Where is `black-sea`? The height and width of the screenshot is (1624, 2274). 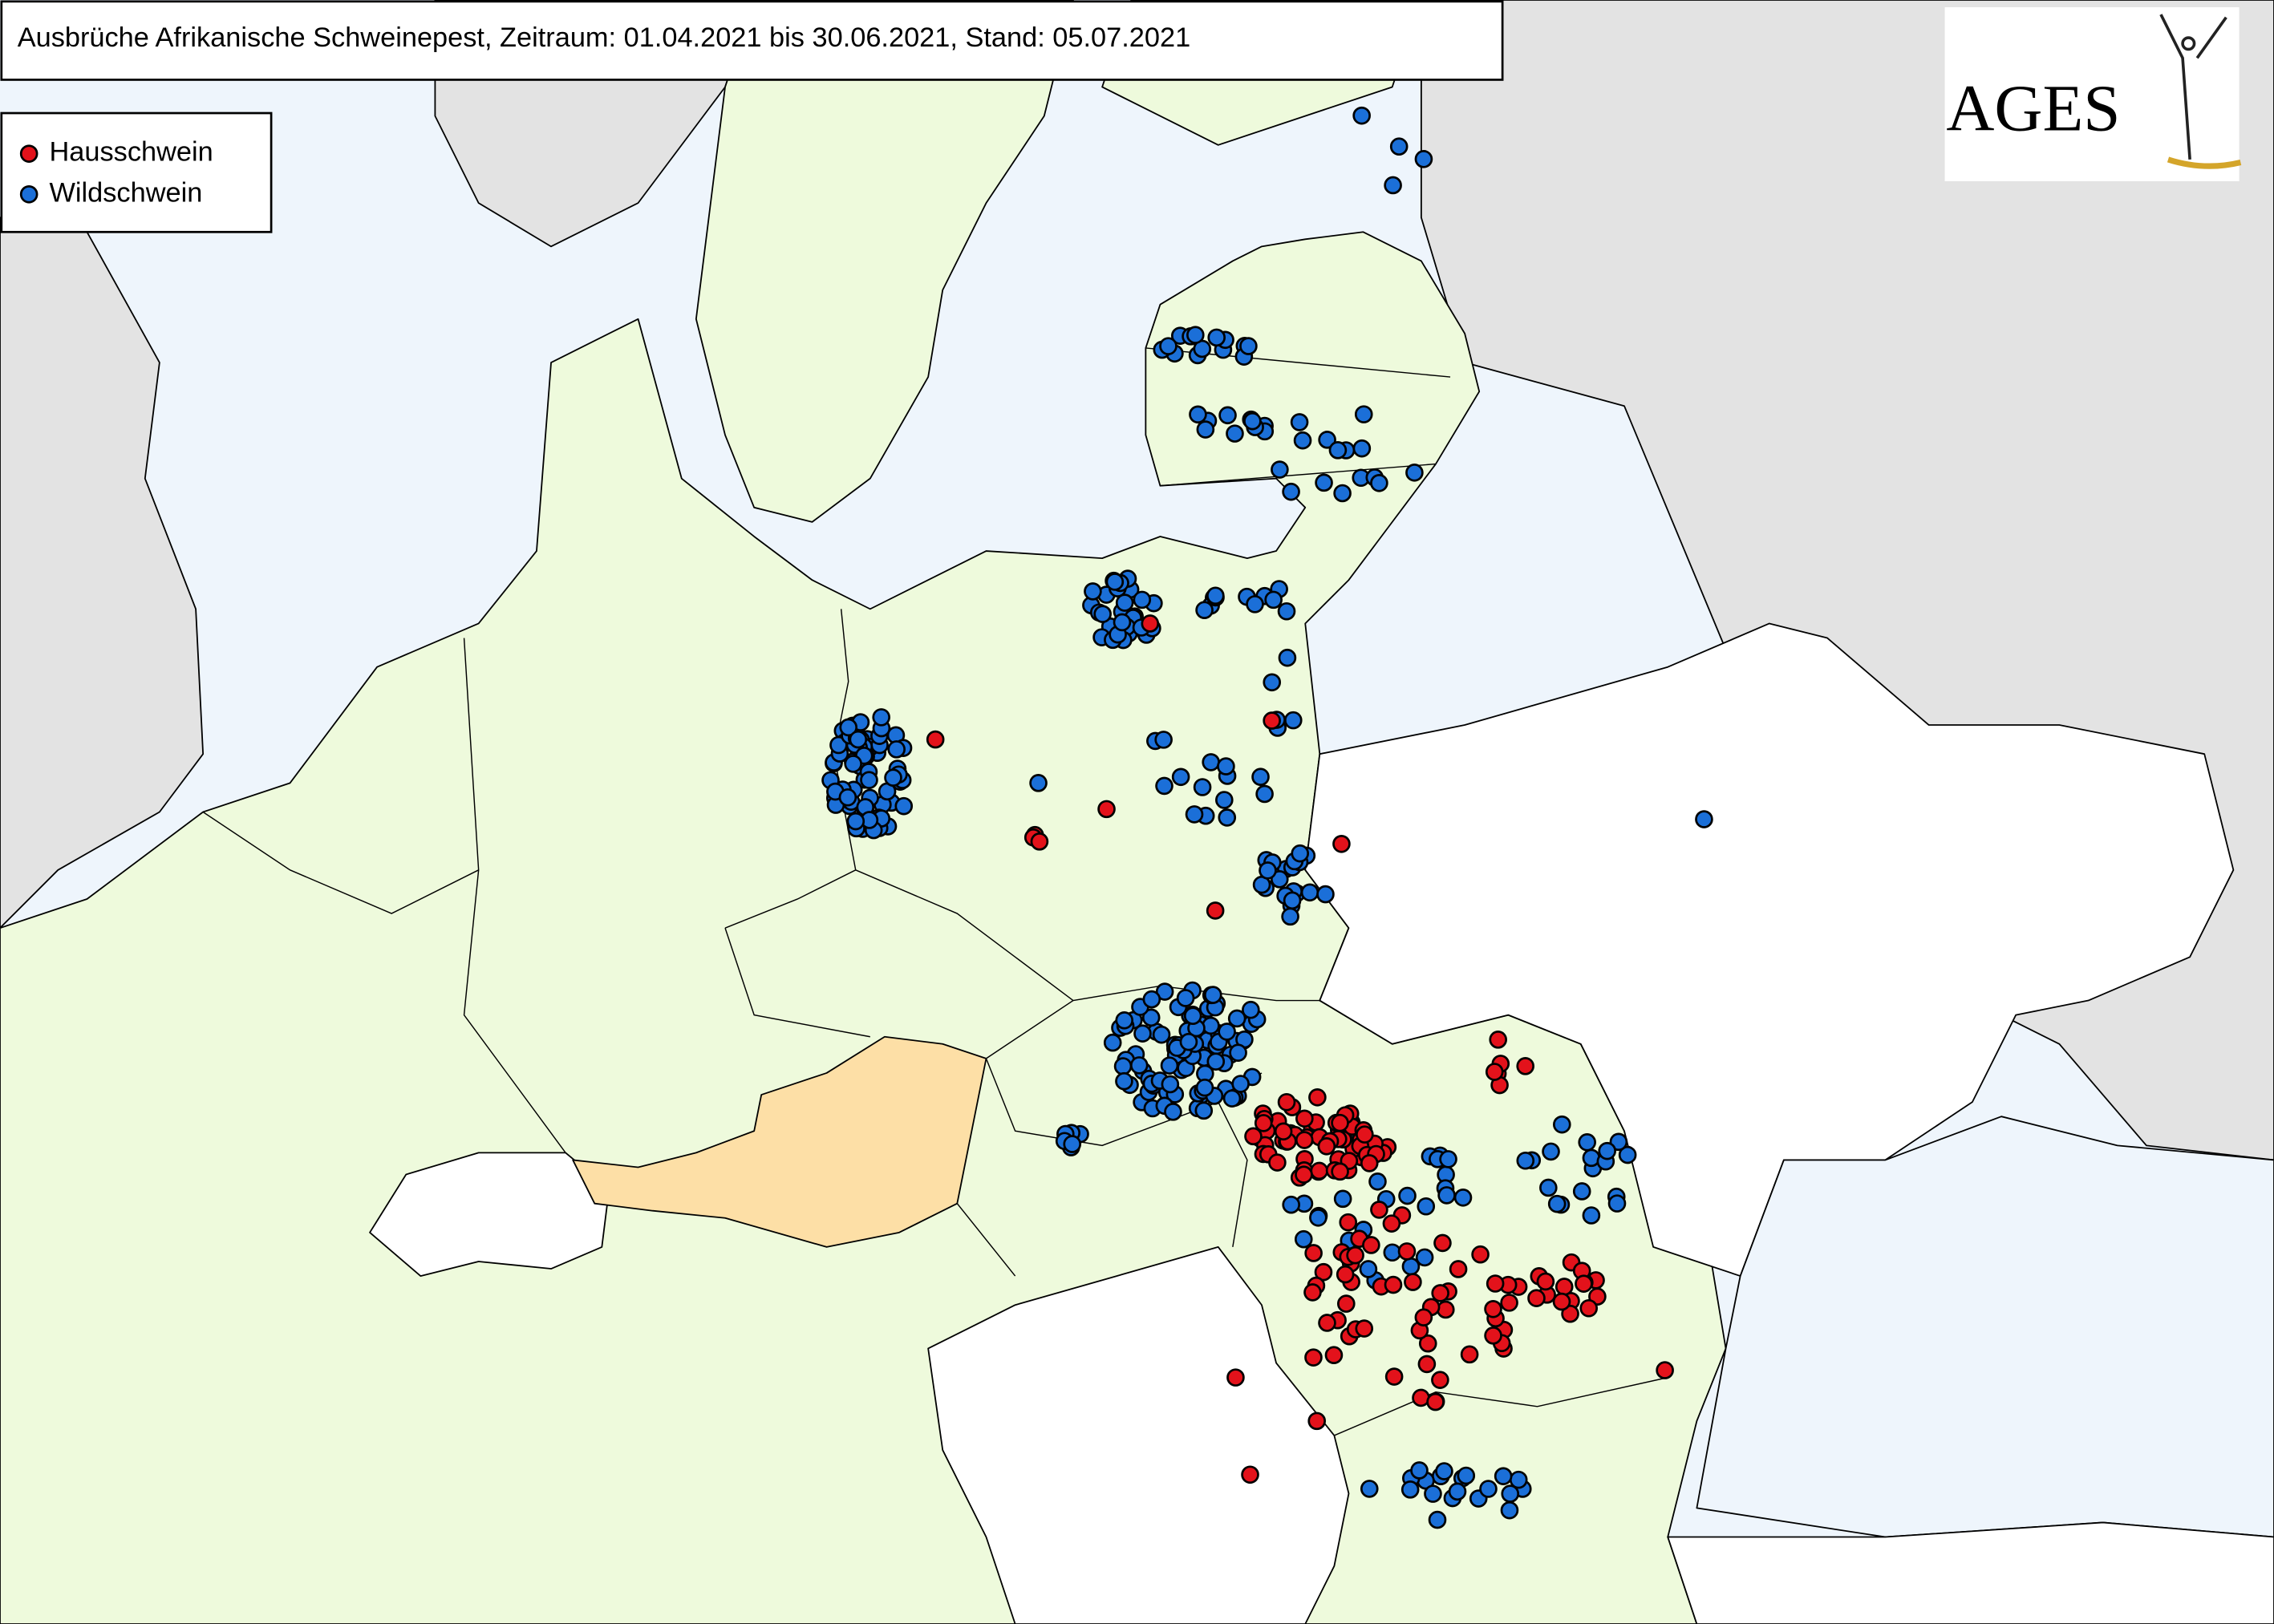
black-sea is located at coordinates (1985, 1327).